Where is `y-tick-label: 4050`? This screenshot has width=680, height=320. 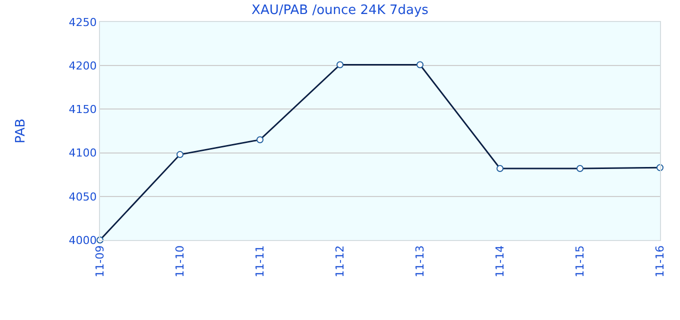 y-tick-label: 4050 is located at coordinates (82, 197).